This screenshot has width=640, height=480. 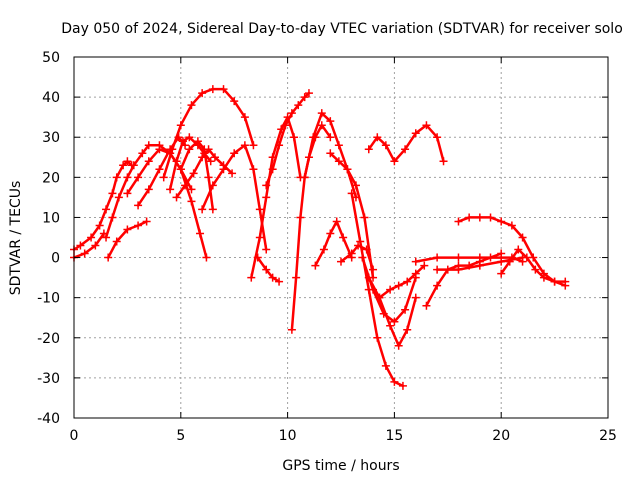 I want to click on x-tick-label: 0, so click(x=74, y=436).